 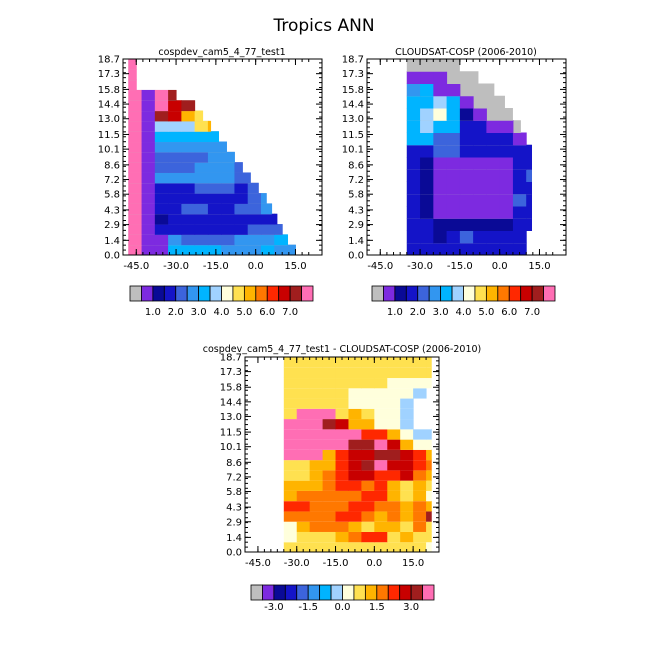 I want to click on y-tick-label: 18.7, so click(x=109, y=60).